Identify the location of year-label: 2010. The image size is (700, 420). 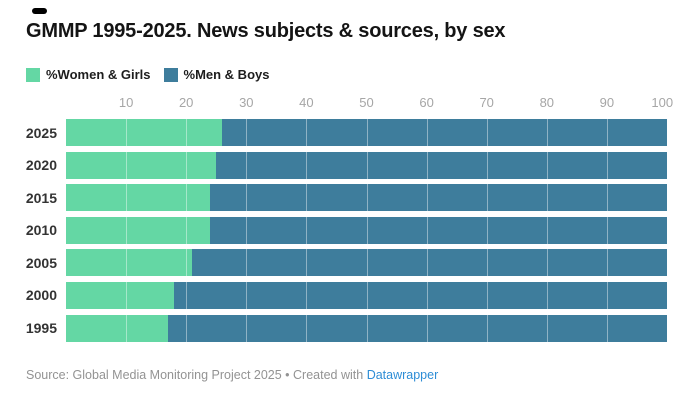
(41, 230).